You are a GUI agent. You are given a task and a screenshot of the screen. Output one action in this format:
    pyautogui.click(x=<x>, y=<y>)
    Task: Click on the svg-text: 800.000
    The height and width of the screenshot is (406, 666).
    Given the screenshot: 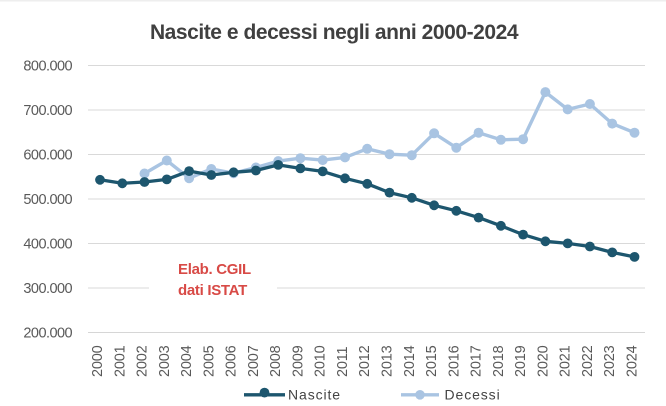 What is the action you would take?
    pyautogui.click(x=47, y=67)
    